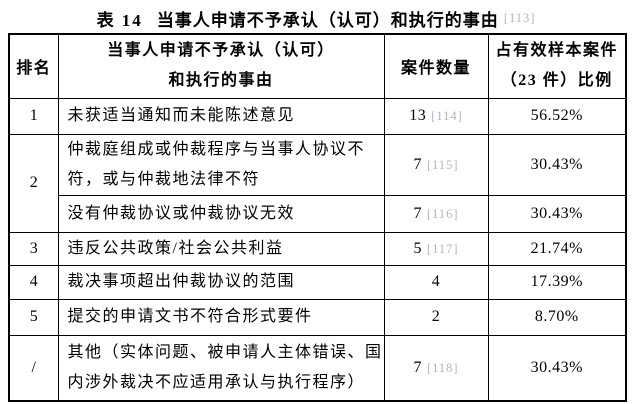 This screenshot has height=404, width=632. I want to click on rank-cell: 2, so click(33, 183).